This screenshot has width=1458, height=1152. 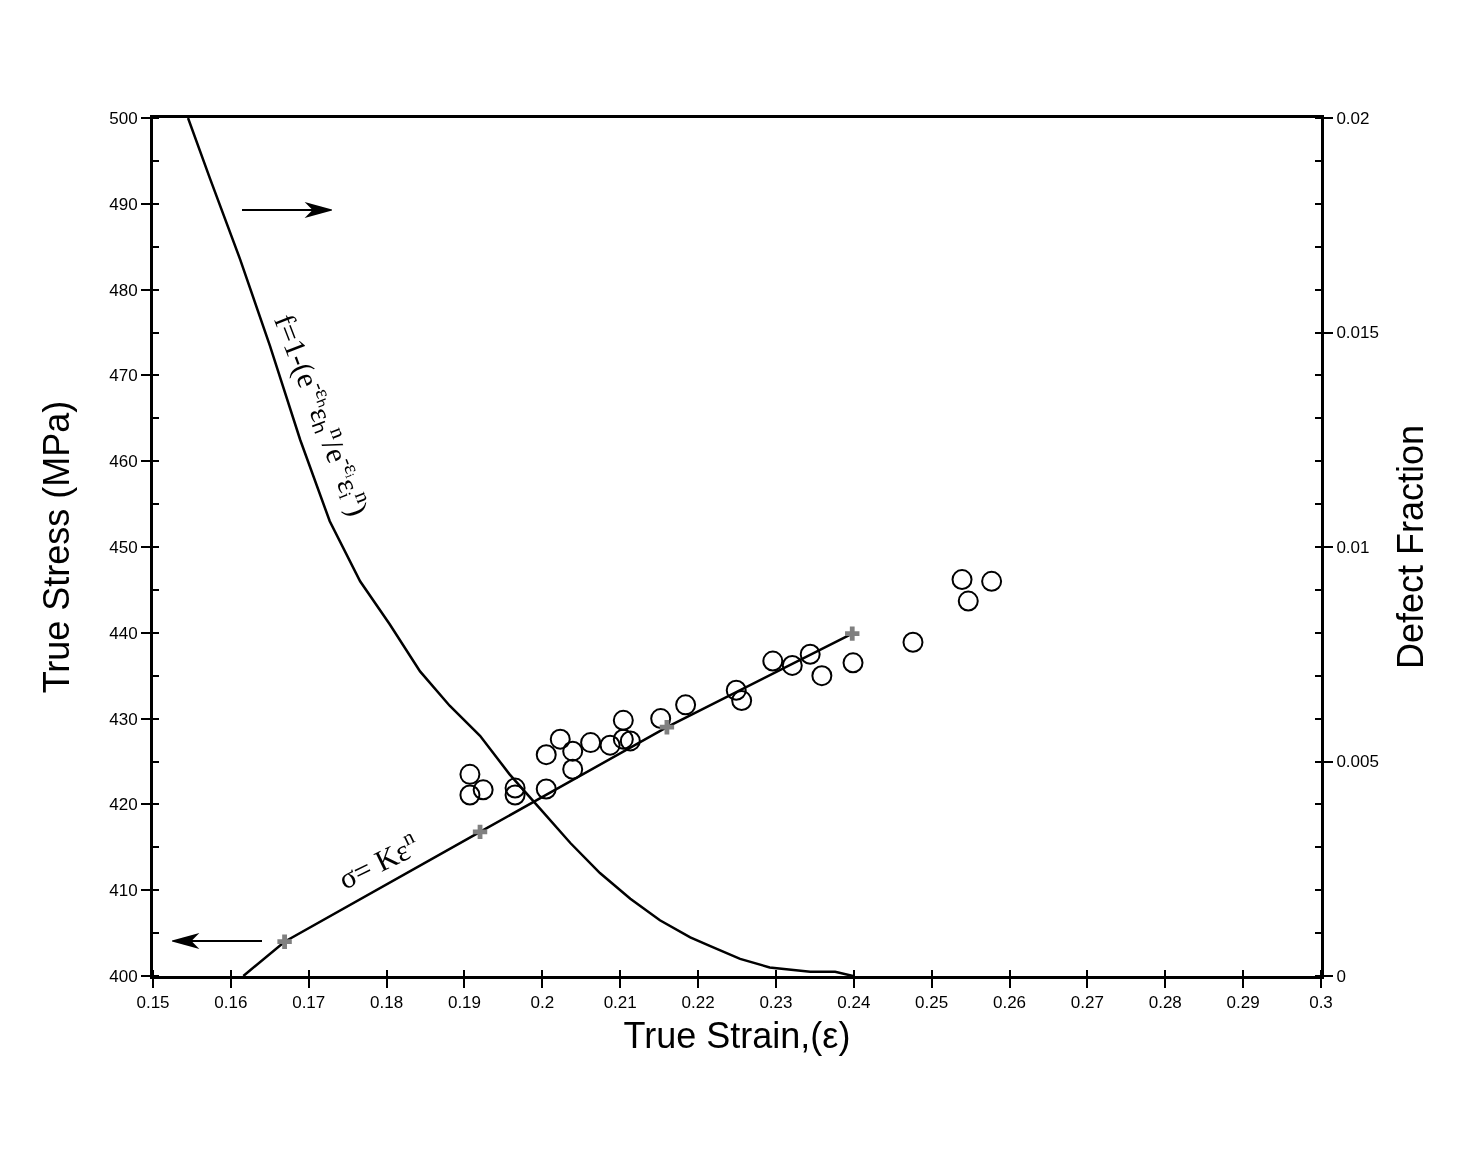 I want to click on x-tick-label: 0.19, so click(x=464, y=1003).